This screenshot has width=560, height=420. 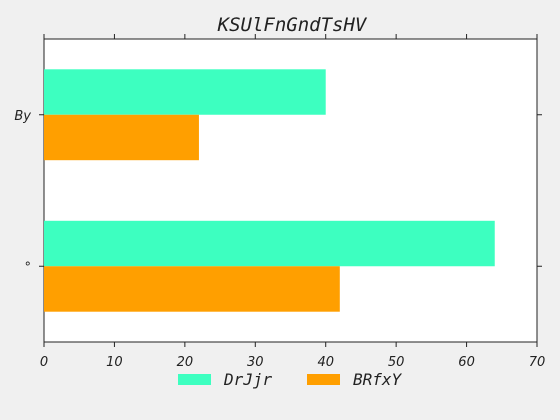 What do you see at coordinates (22, 116) in the screenshot?
I see `y-tick-label: By` at bounding box center [22, 116].